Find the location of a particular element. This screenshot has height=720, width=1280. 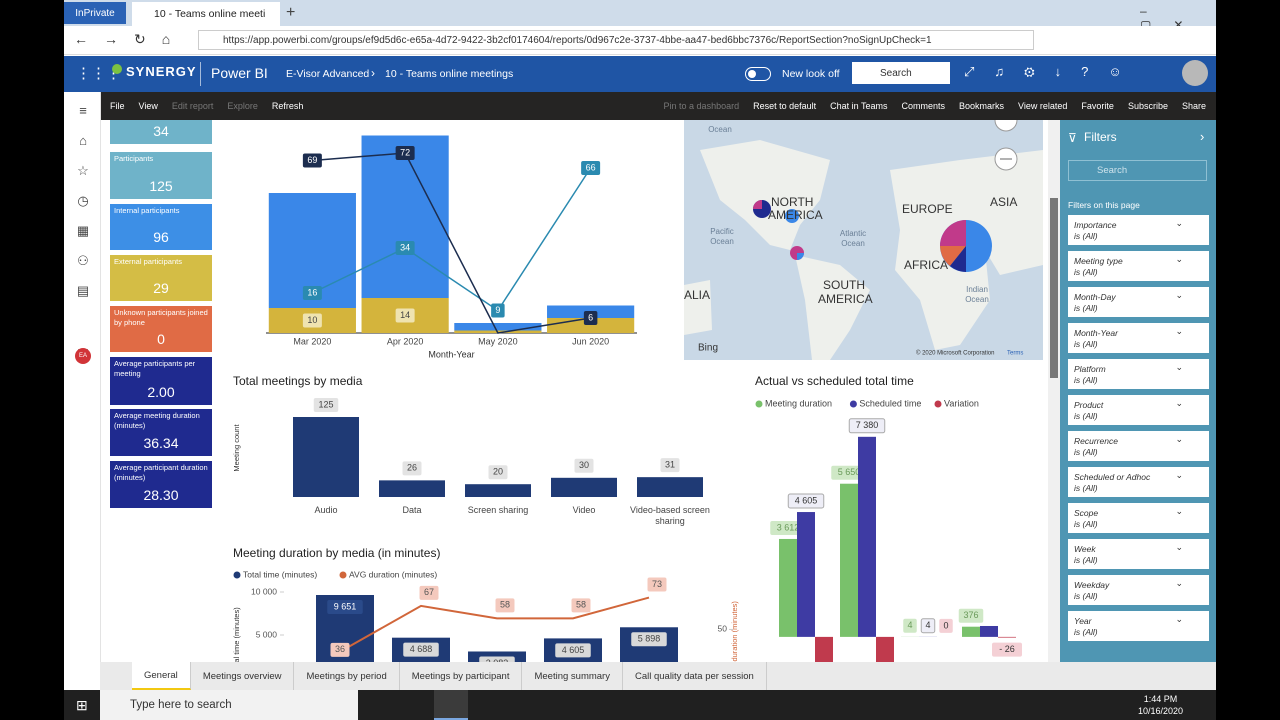

inprivate-badge: InPrivate is located at coordinates (95, 13).